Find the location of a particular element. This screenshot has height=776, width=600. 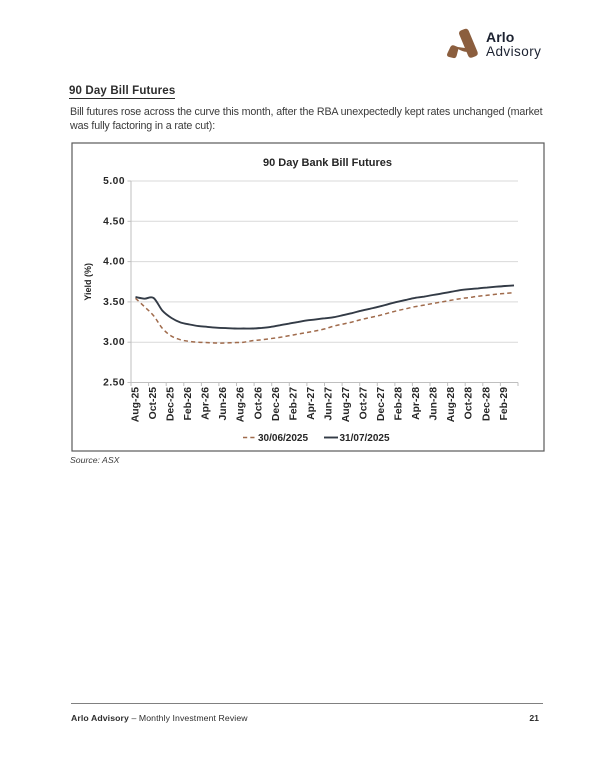

svg-text: 3.00 is located at coordinates (114, 342).